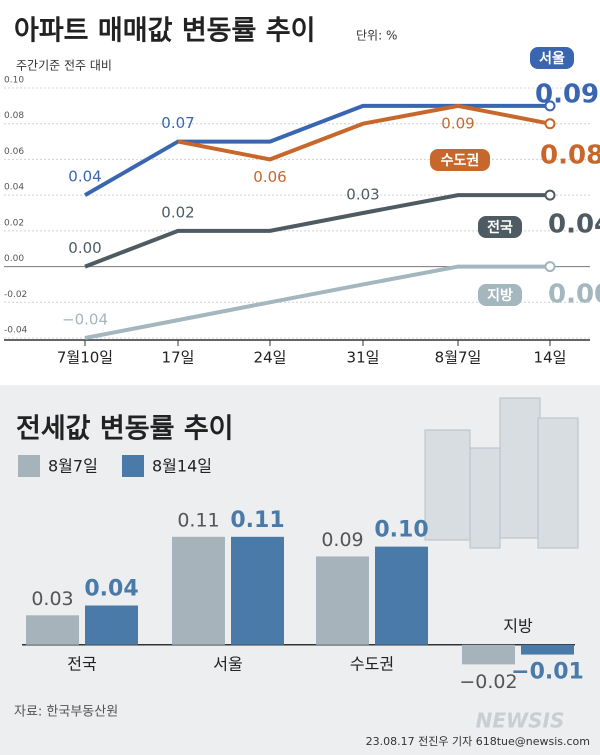 This screenshot has width=600, height=755. I want to click on legend-label: 지방, so click(500, 295).